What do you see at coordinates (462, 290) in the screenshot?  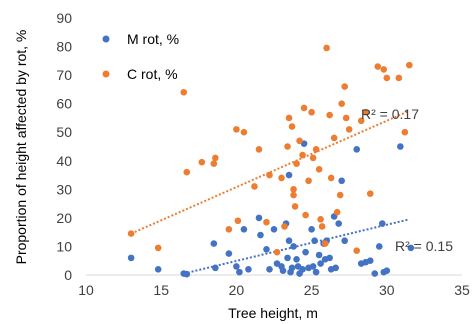 I see `x-tick-label: 35` at bounding box center [462, 290].